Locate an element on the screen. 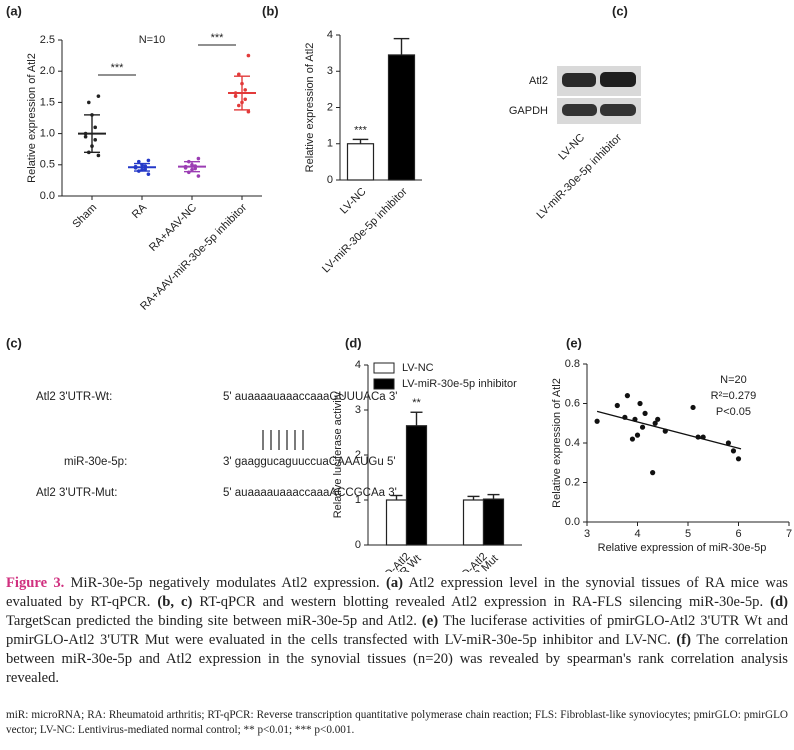  x-axis-label: Relative expression of miR-30e-5p is located at coordinates (682, 548).